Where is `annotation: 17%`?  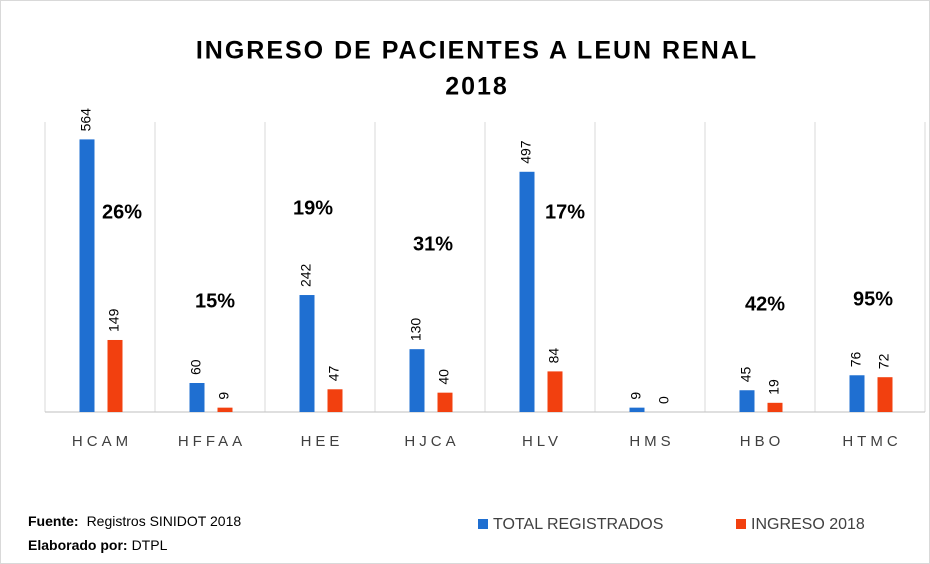 annotation: 17% is located at coordinates (565, 212).